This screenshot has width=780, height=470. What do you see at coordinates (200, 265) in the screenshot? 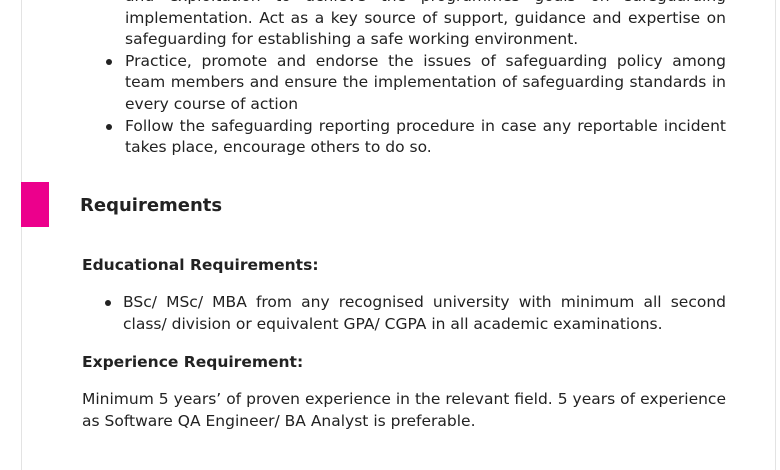
I see `educational-requirements-heading: Educational Requirements:` at bounding box center [200, 265].